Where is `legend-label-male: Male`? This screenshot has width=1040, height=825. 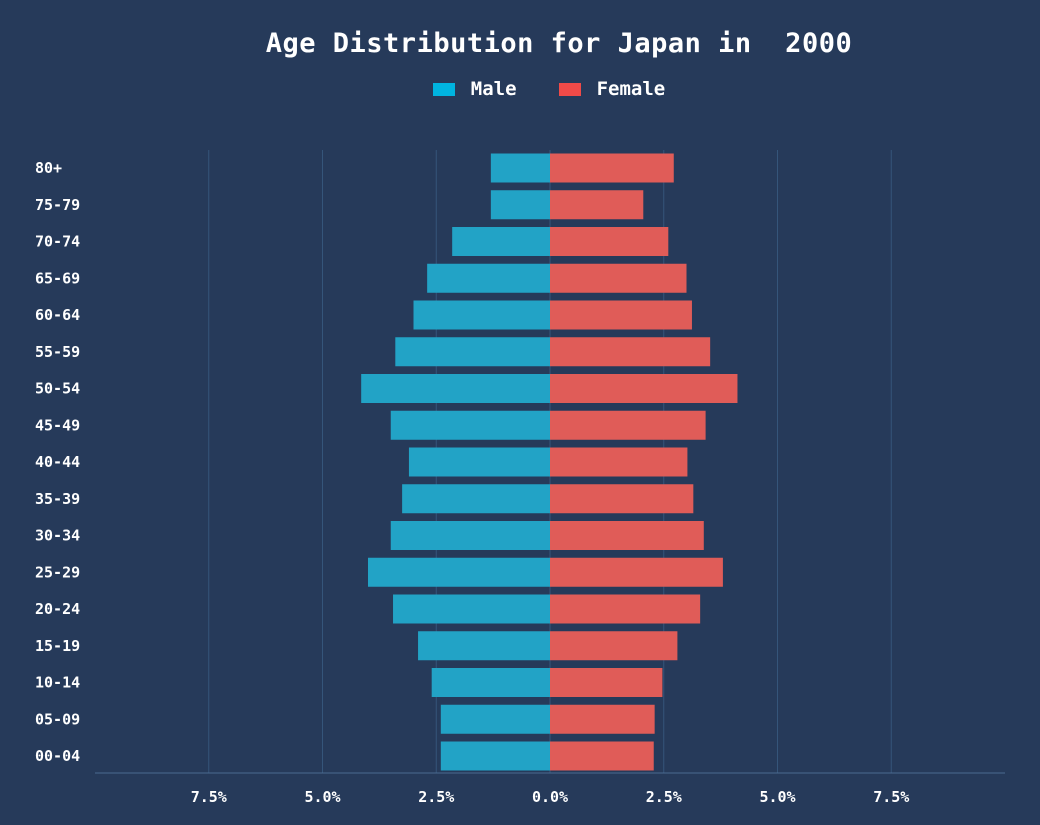
legend-label-male: Male is located at coordinates (493, 89).